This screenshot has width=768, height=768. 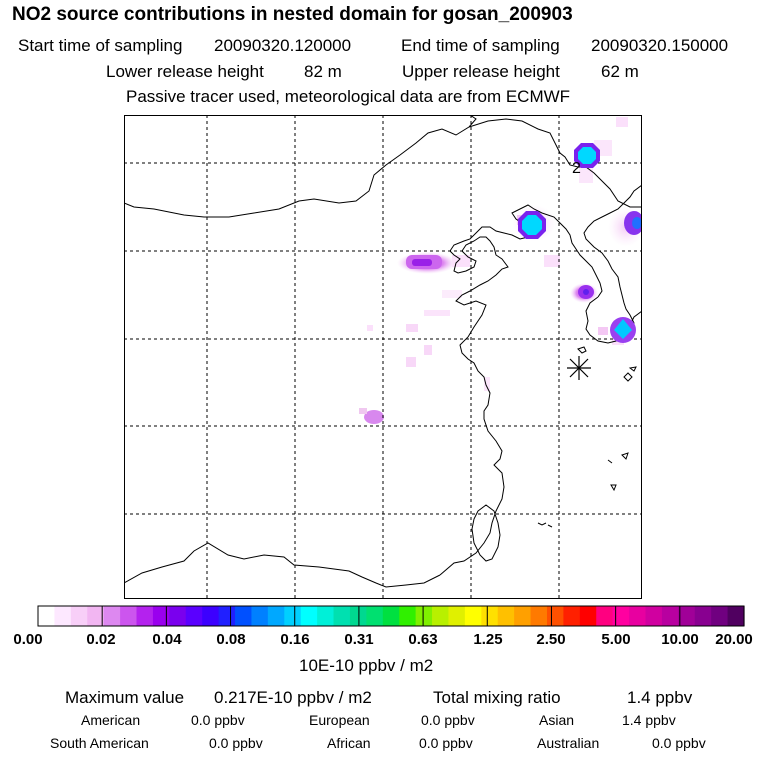 What do you see at coordinates (283, 45) in the screenshot?
I see `start-time-value: 20090320.120000` at bounding box center [283, 45].